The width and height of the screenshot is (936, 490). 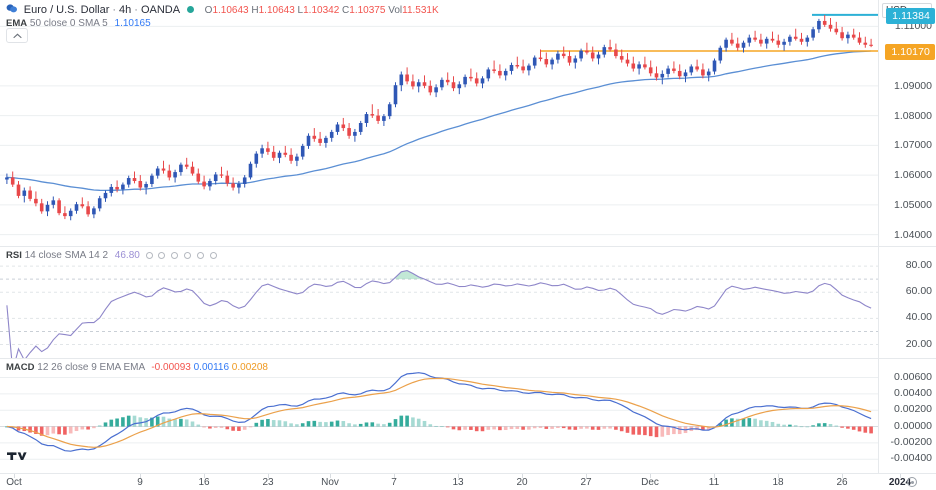 What do you see at coordinates (842, 482) in the screenshot?
I see `time-axis-label-12: 26` at bounding box center [842, 482].